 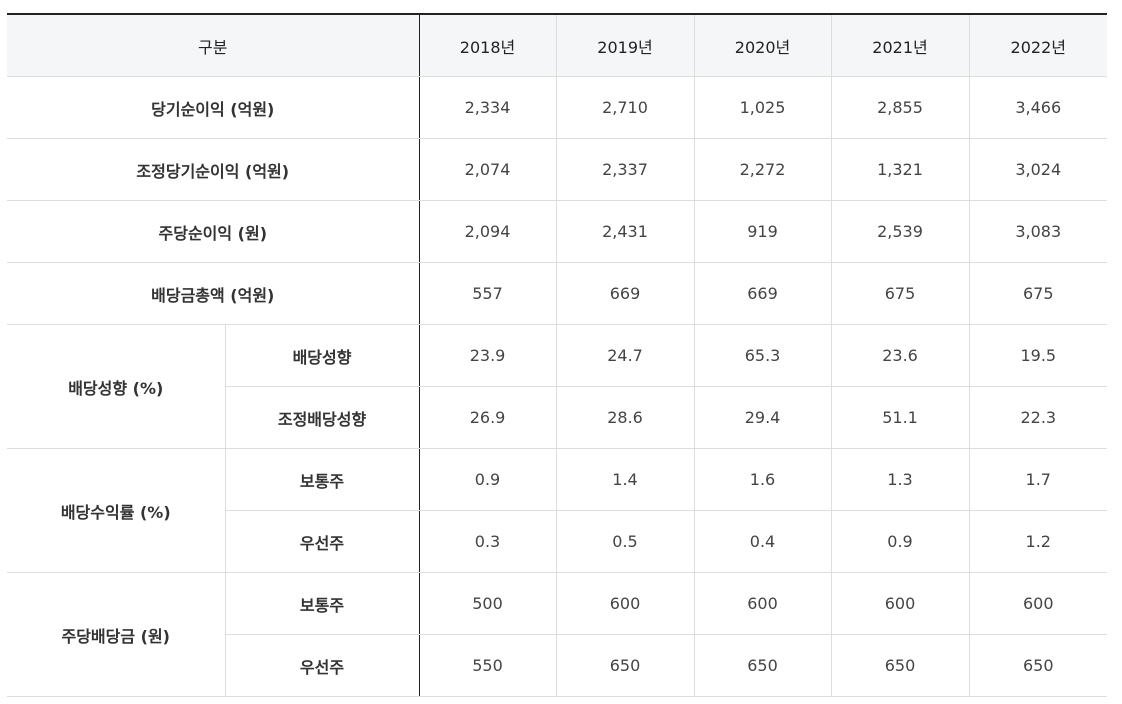 What do you see at coordinates (1038, 169) in the screenshot?
I see `table-cell: 3,024` at bounding box center [1038, 169].